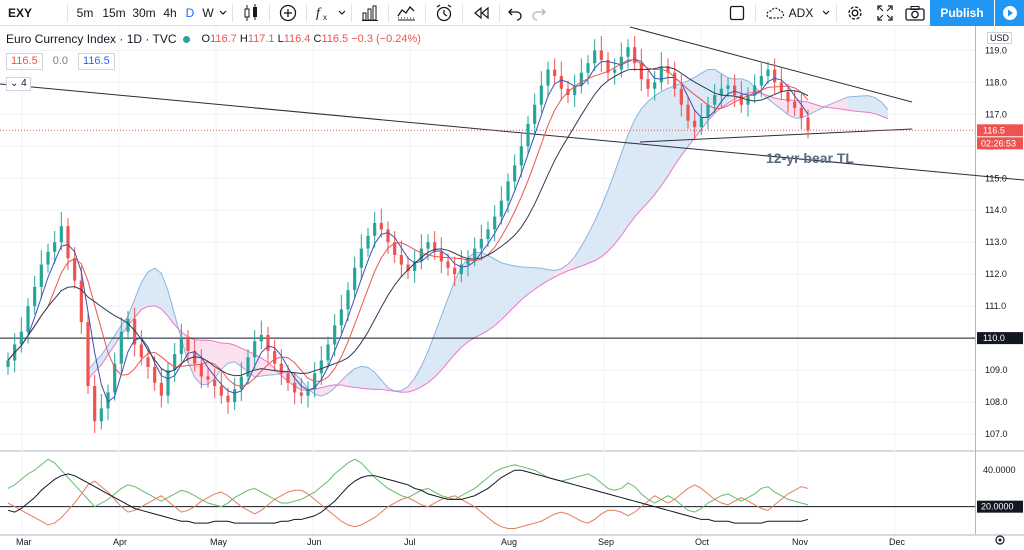  What do you see at coordinates (85, 12) in the screenshot?
I see `interval-5m: 5m` at bounding box center [85, 12].